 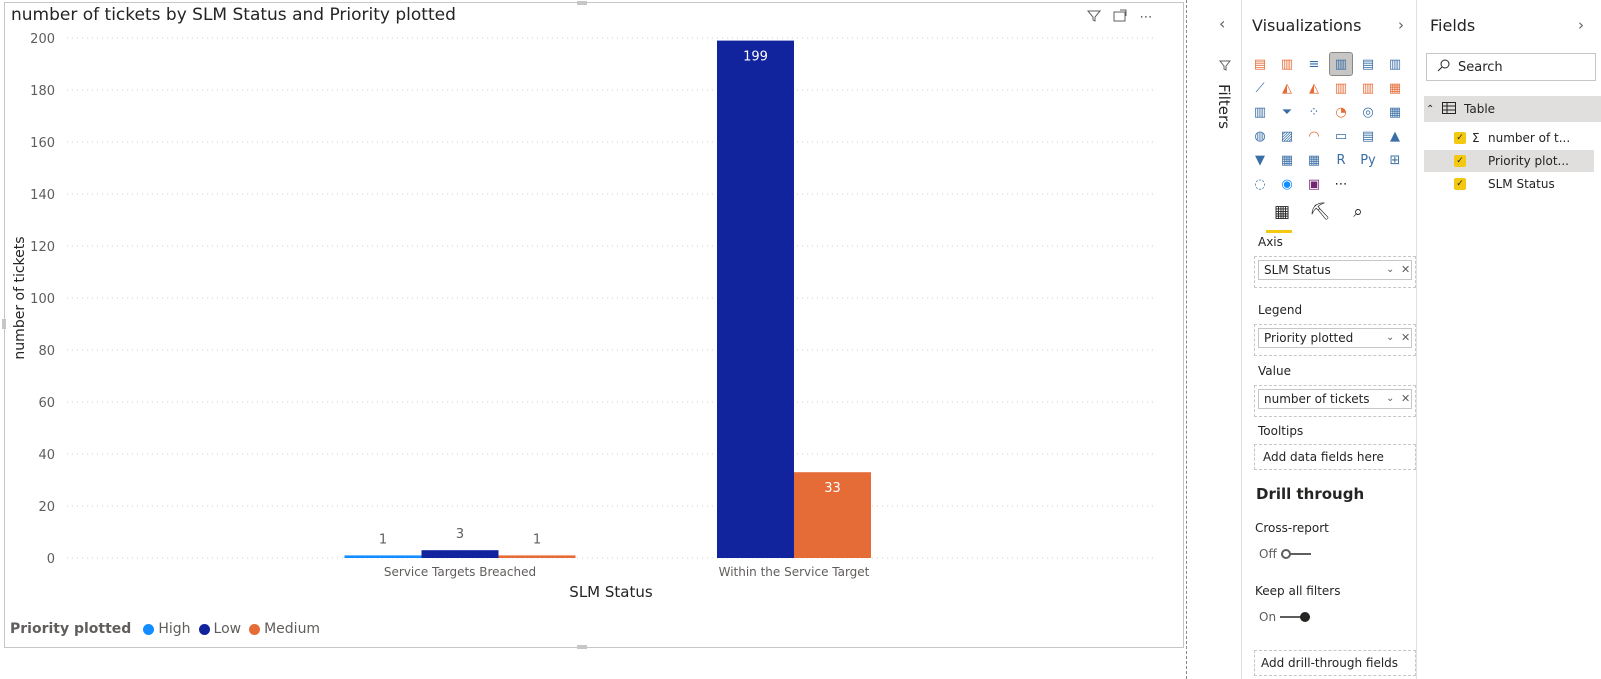 I want to click on fields-search, so click(x=1511, y=67).